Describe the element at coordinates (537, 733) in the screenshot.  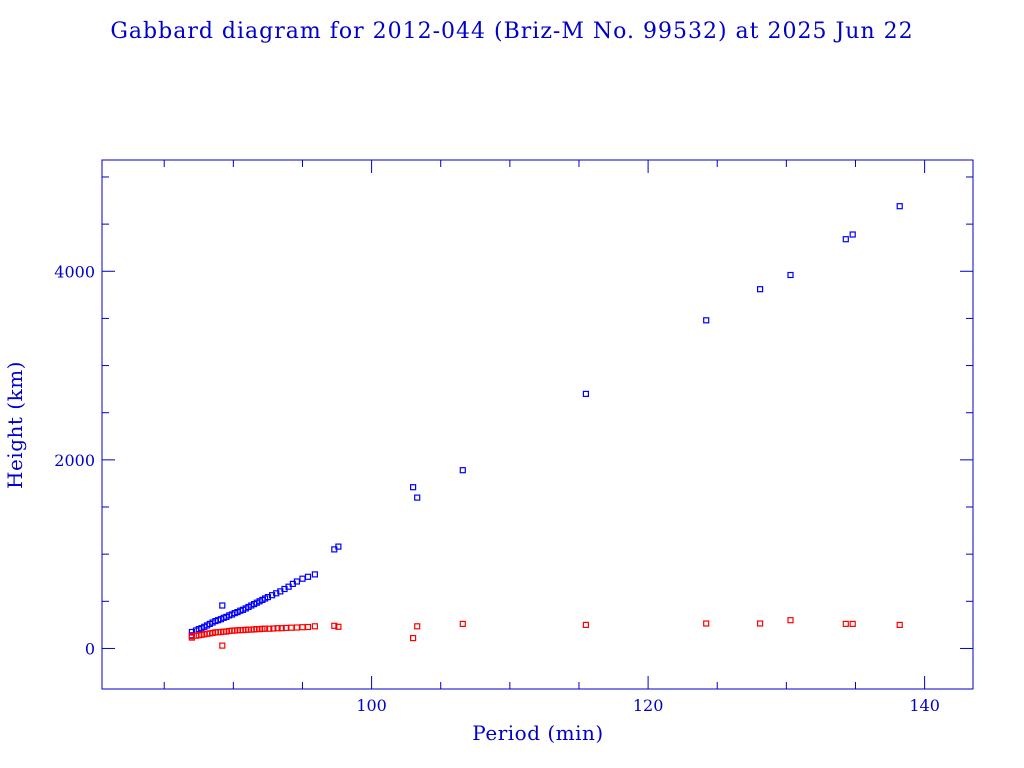
I see `x-axis-label: Period (min)` at that location.